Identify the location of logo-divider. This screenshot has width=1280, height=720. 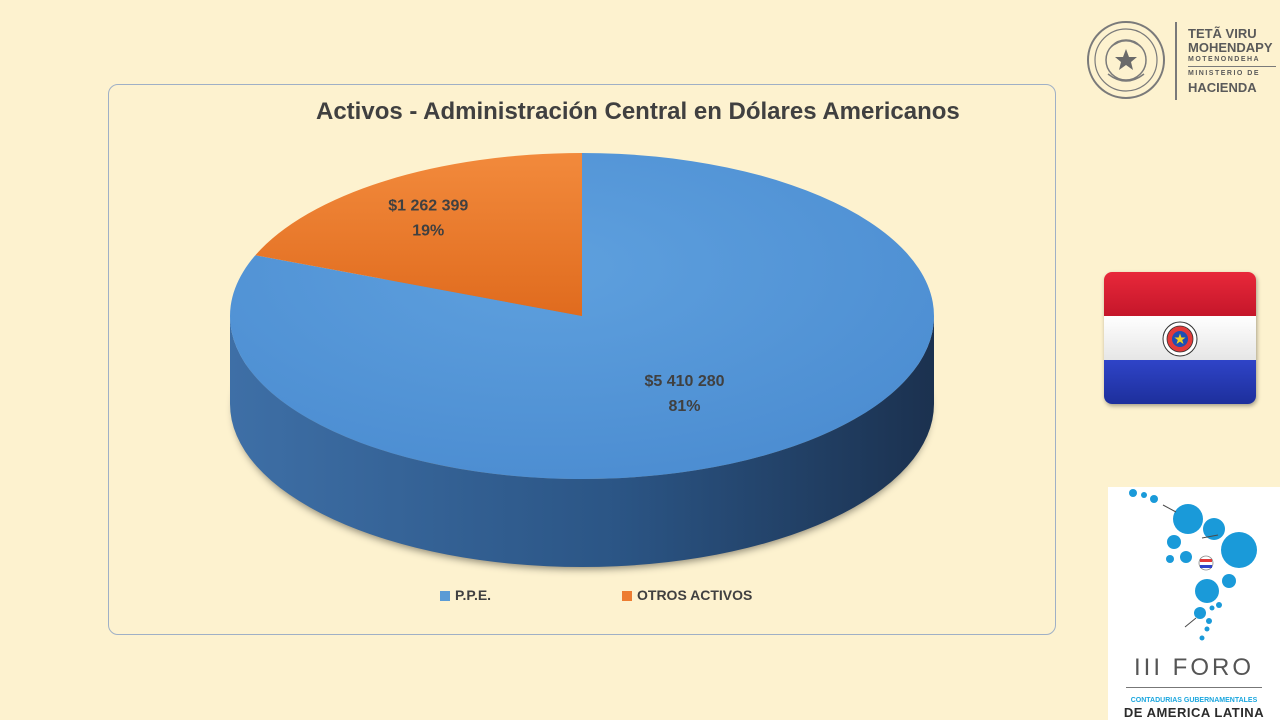
(1176, 61).